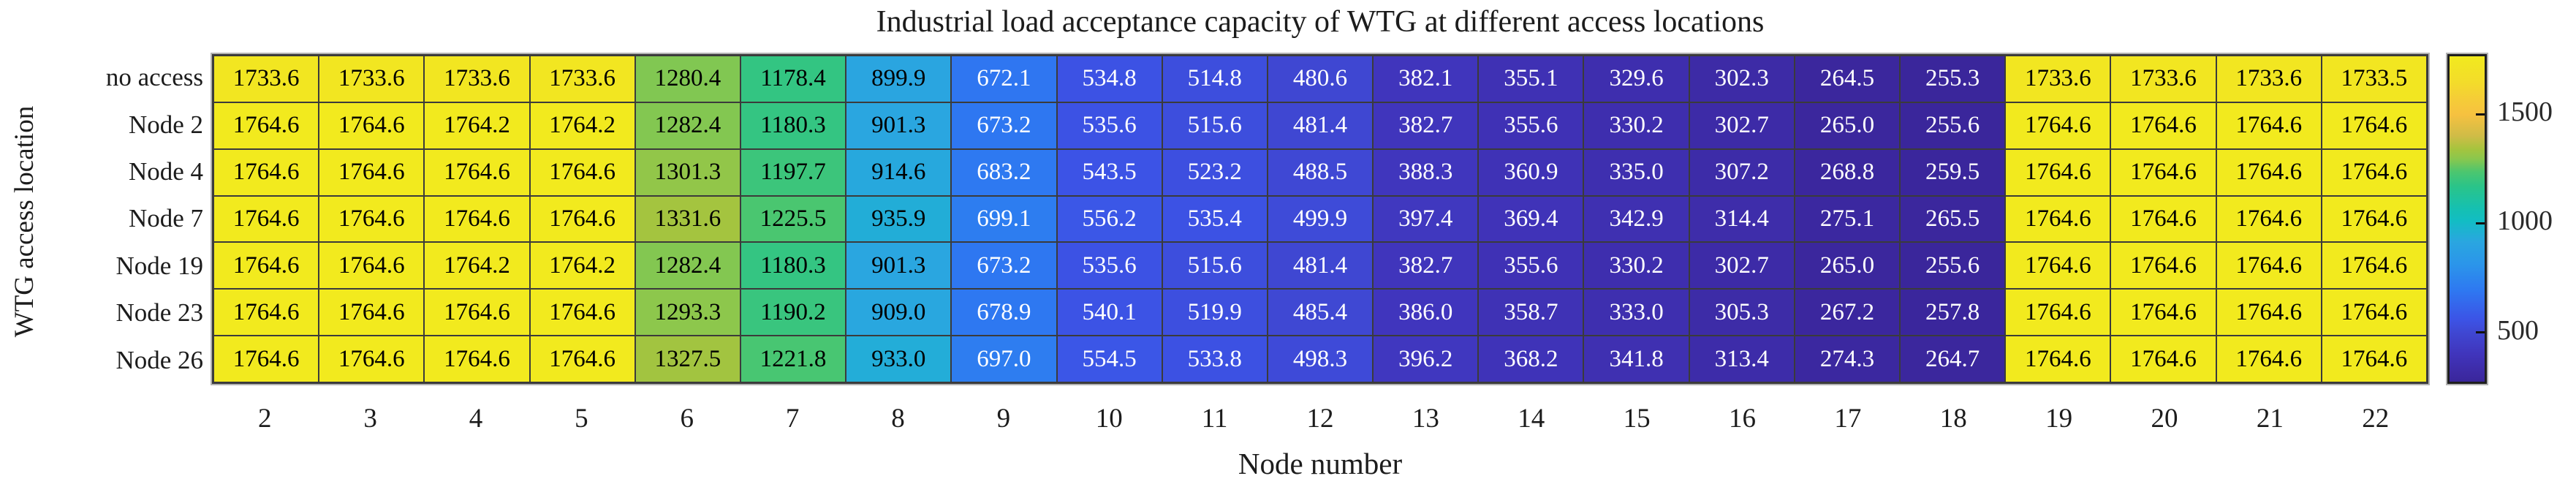 The image size is (2576, 495). Describe the element at coordinates (2374, 79) in the screenshot. I see `heatmap-cell: 1733.5` at that location.